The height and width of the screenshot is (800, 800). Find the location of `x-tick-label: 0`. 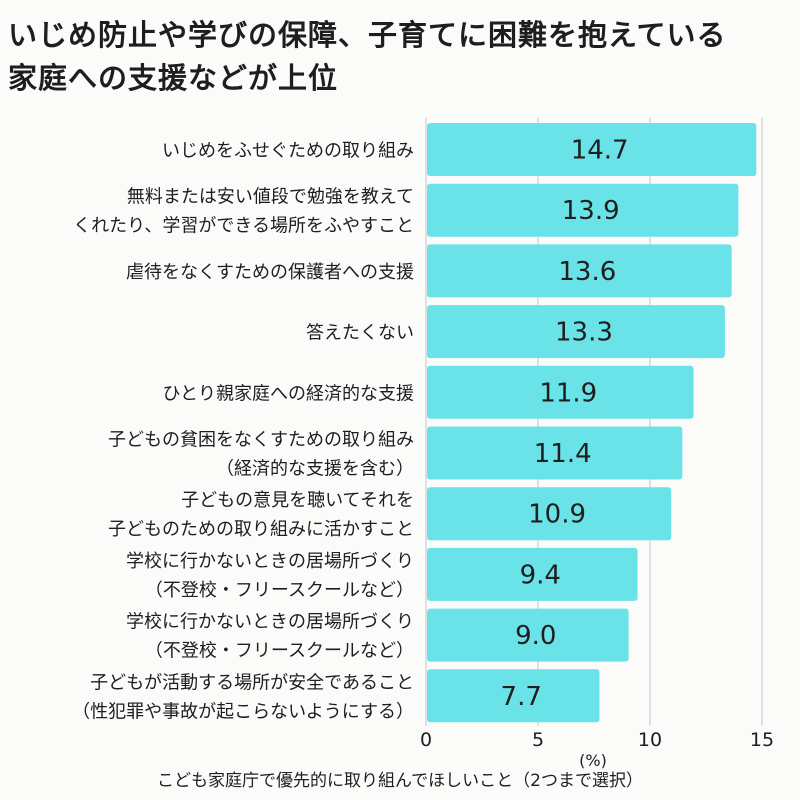

x-tick-label: 0 is located at coordinates (426, 740).